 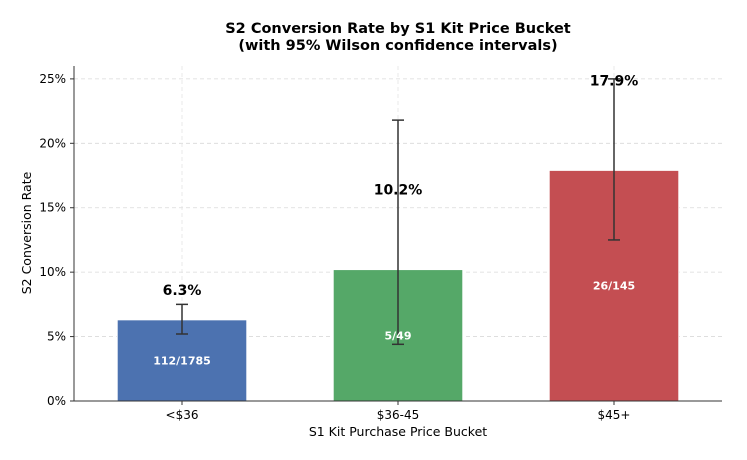 What do you see at coordinates (398, 415) in the screenshot?
I see `x-tick-label: $36-45` at bounding box center [398, 415].